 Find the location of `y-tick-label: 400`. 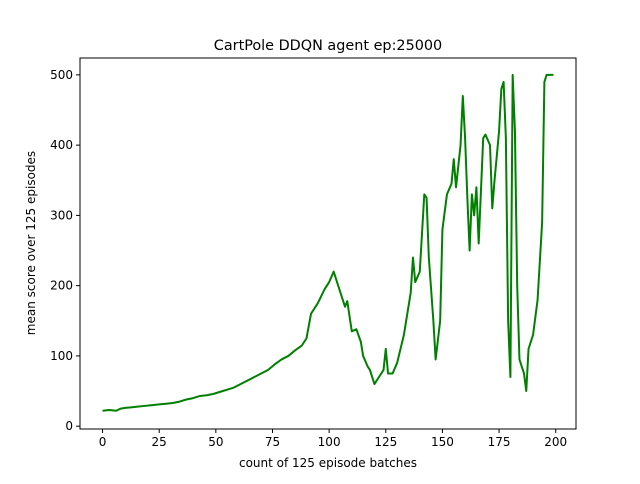

y-tick-label: 400 is located at coordinates (61, 145).